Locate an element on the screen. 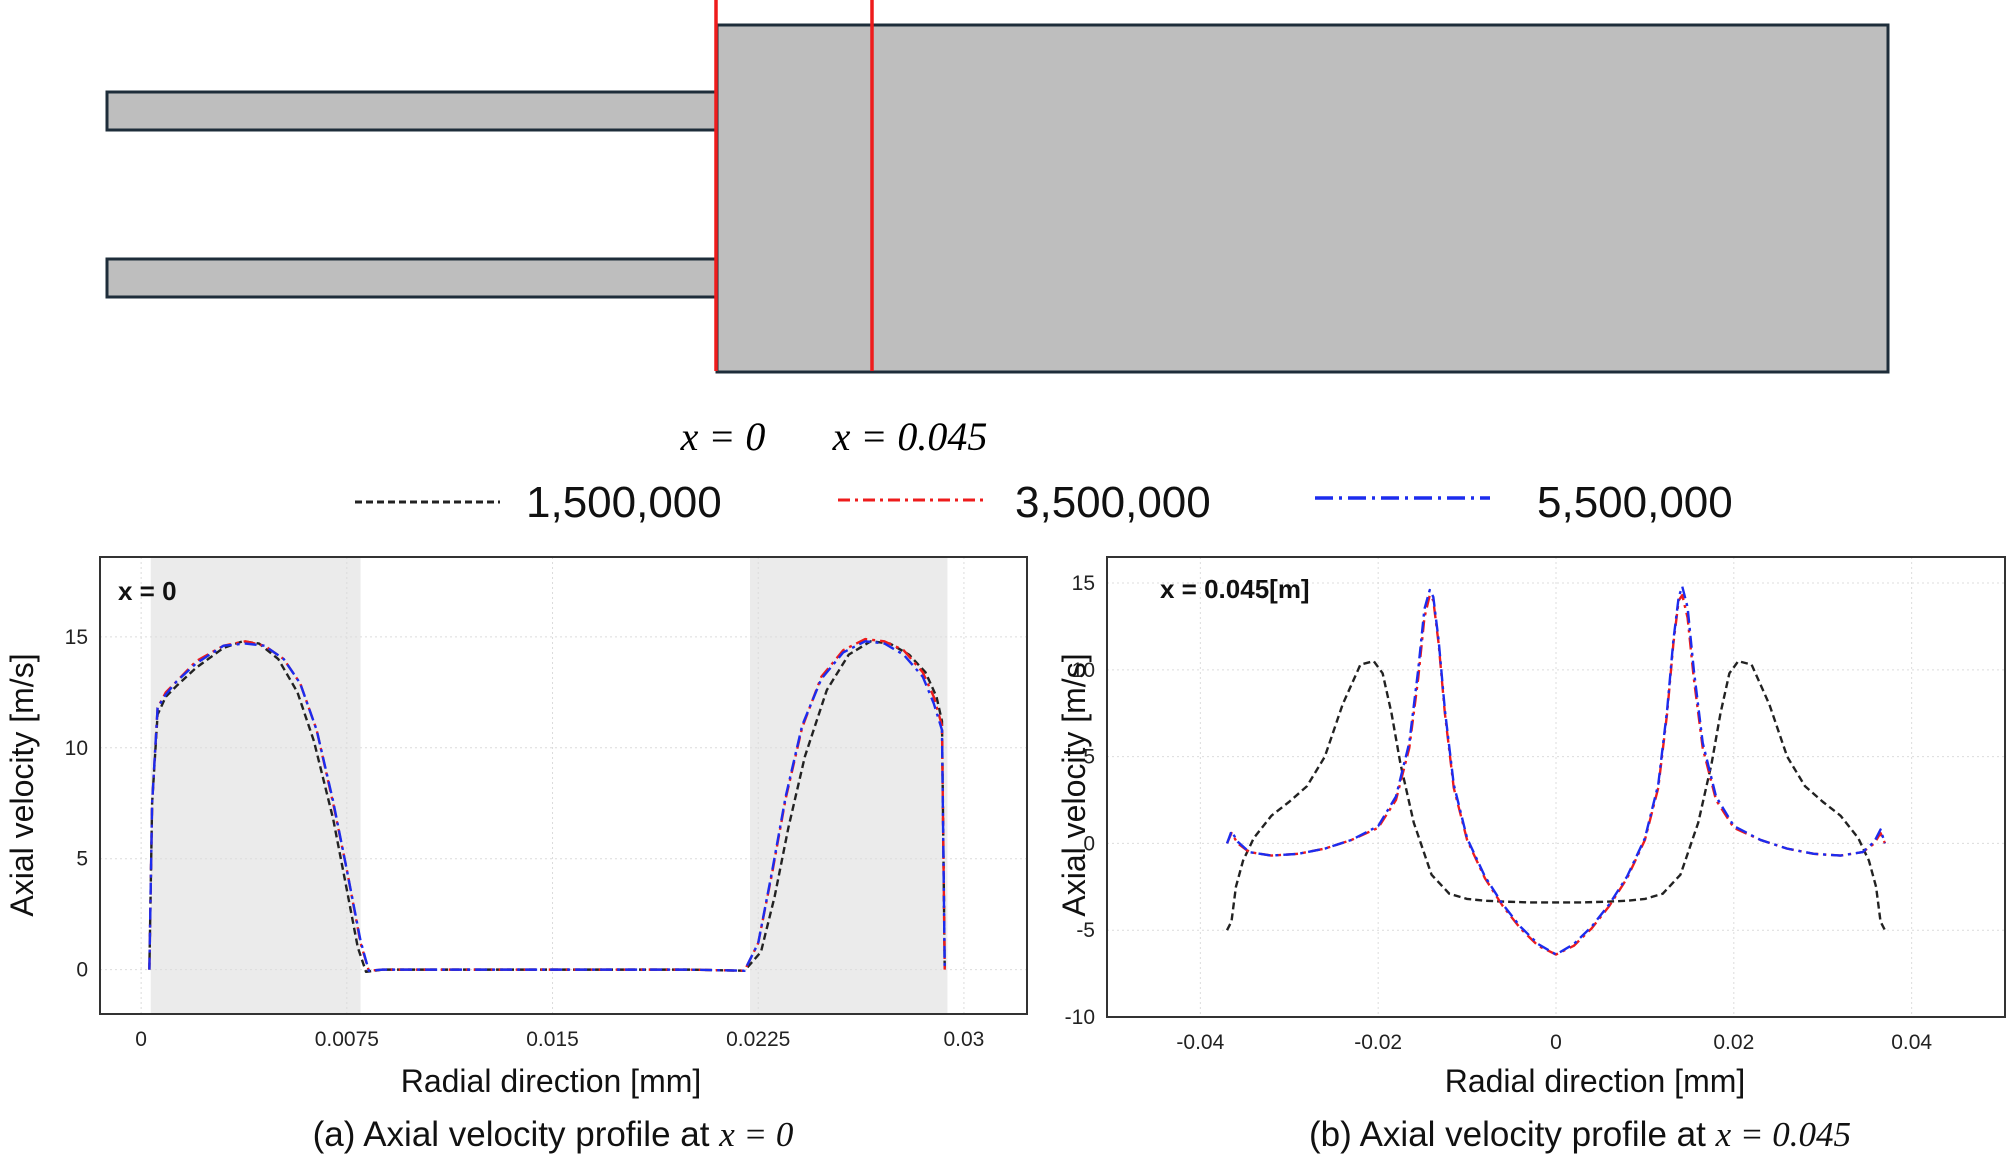 This screenshot has width=2009, height=1162. chart-b-caption: (b) Axial velocity profile at x = 0.045 is located at coordinates (1580, 1134).